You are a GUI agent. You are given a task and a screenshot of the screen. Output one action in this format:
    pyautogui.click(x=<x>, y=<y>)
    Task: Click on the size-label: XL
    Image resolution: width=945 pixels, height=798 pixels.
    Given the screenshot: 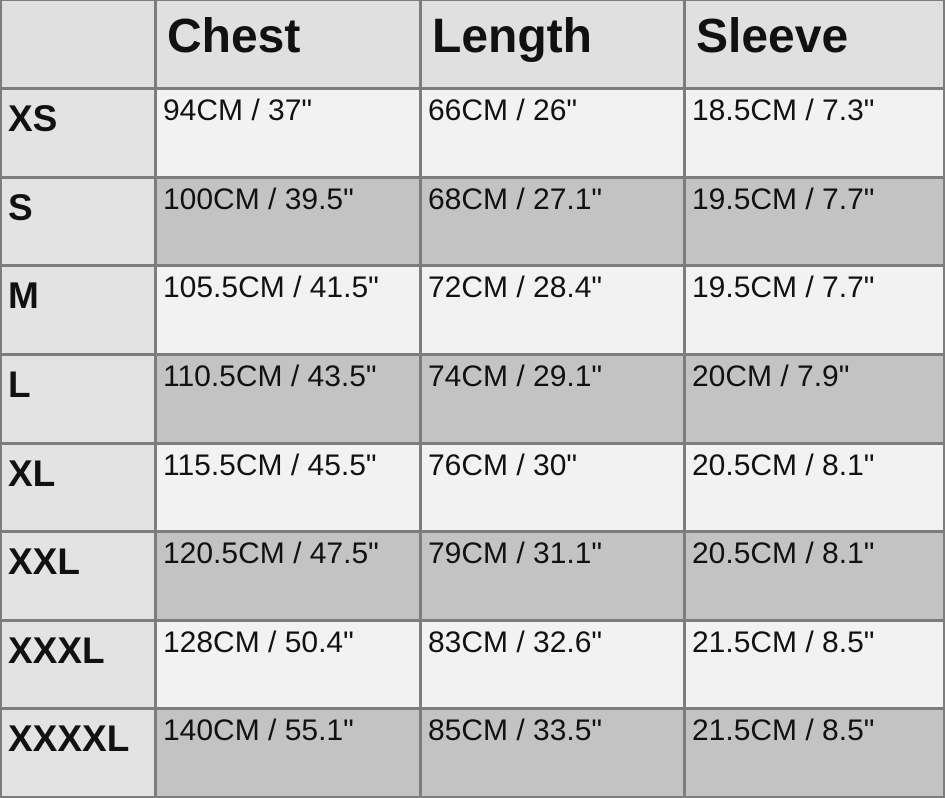 What is the action you would take?
    pyautogui.click(x=78, y=487)
    